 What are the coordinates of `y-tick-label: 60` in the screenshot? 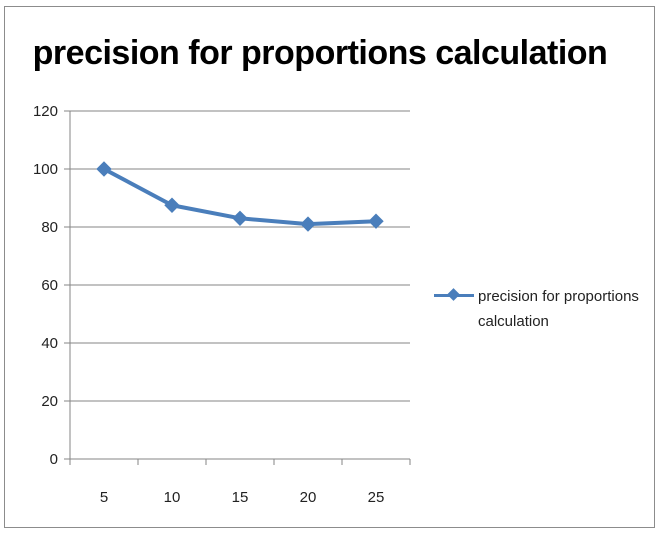 It's located at (49, 285).